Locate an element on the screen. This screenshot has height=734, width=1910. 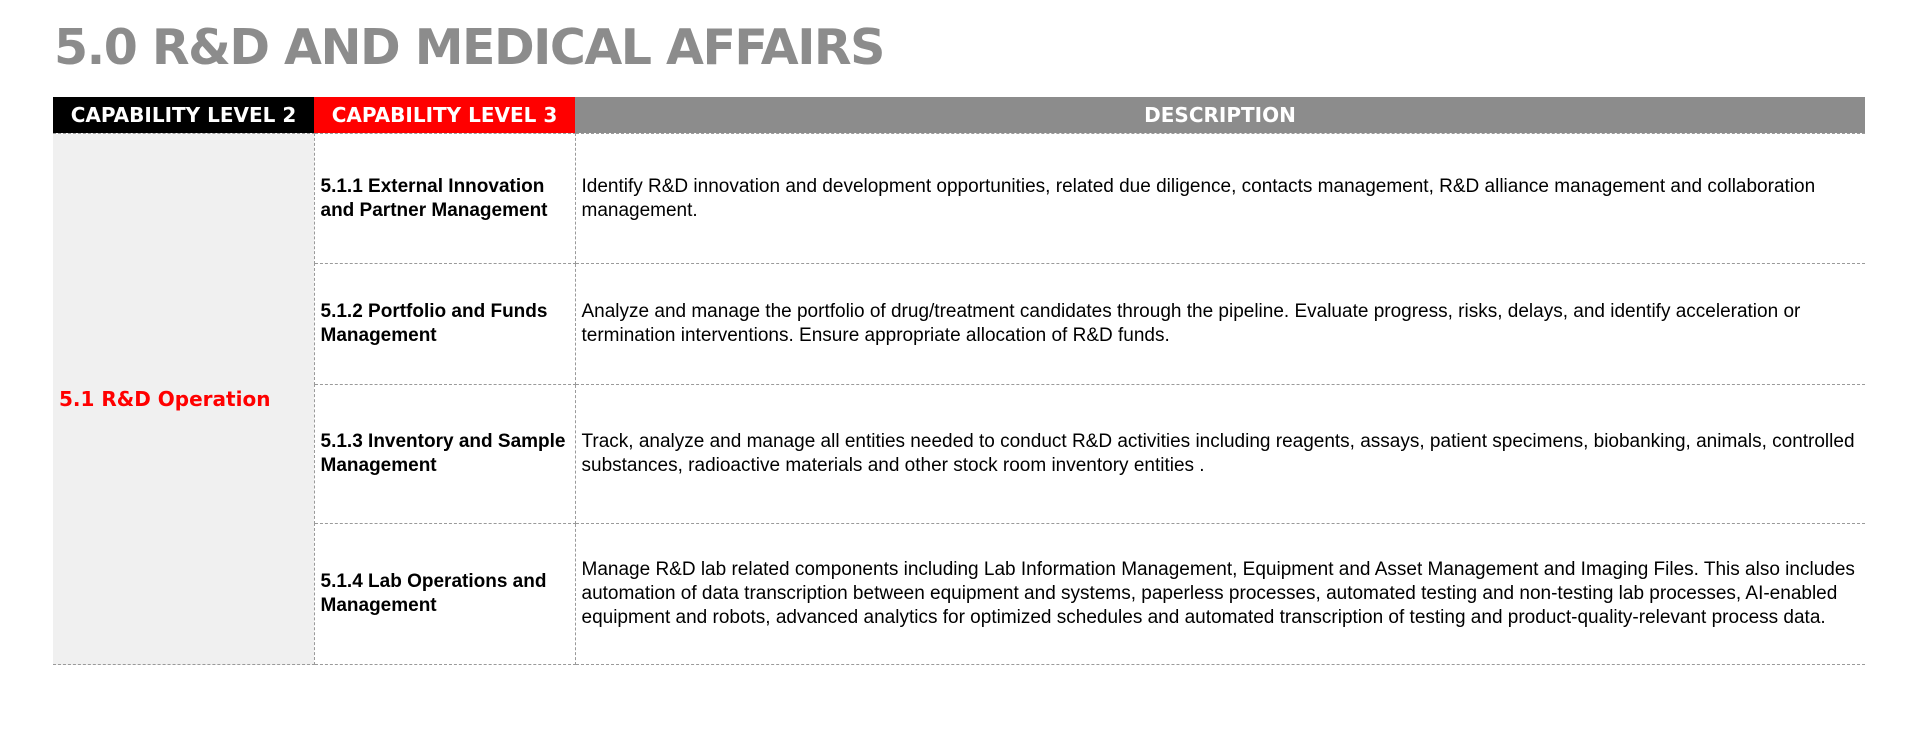
page-title: 5.0 R&D AND MEDICAL AFFAIRS is located at coordinates (469, 47).